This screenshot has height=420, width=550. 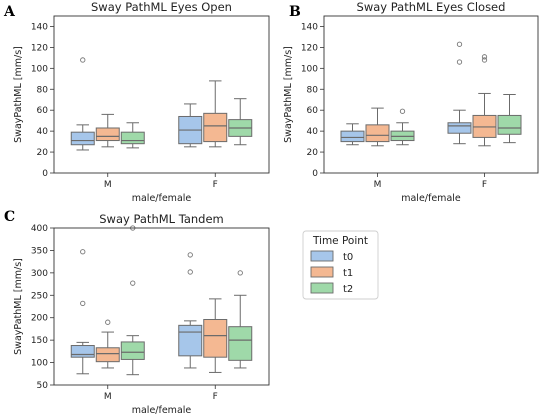 I want to click on y-tick-label: 300, so click(x=39, y=274).